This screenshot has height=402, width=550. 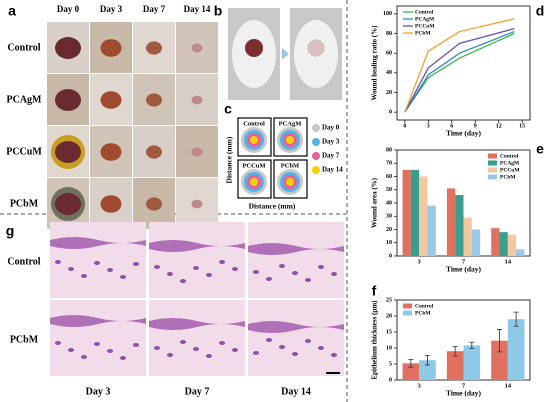 I want to click on y-tick-label: 25, so click(x=389, y=300).